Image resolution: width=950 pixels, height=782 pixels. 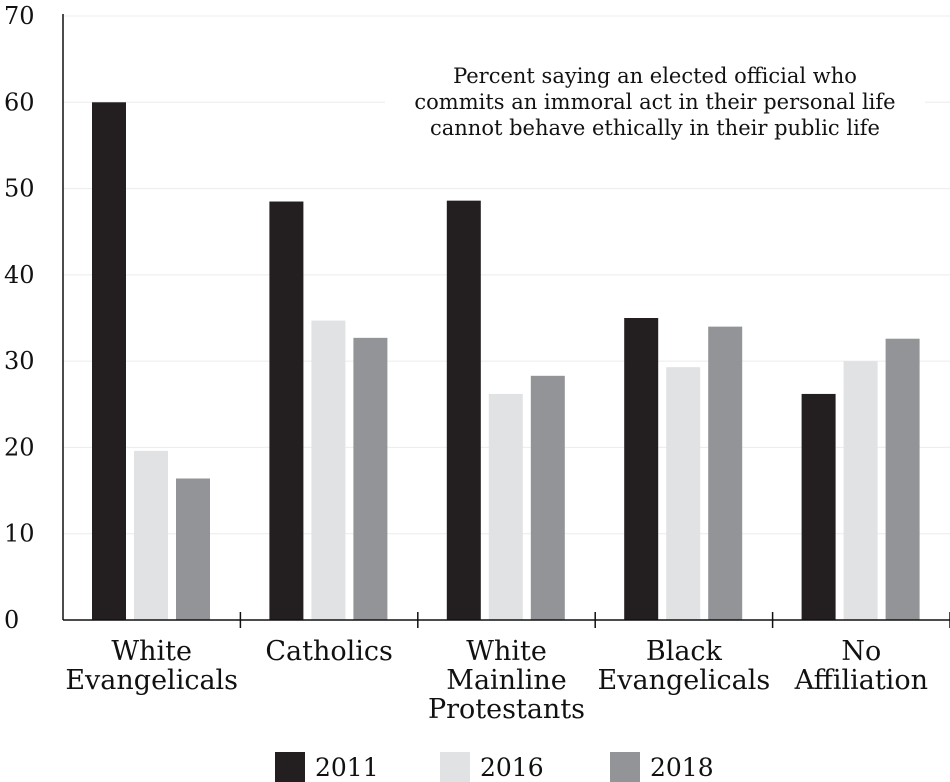 What do you see at coordinates (861, 651) in the screenshot?
I see `category-label: No` at bounding box center [861, 651].